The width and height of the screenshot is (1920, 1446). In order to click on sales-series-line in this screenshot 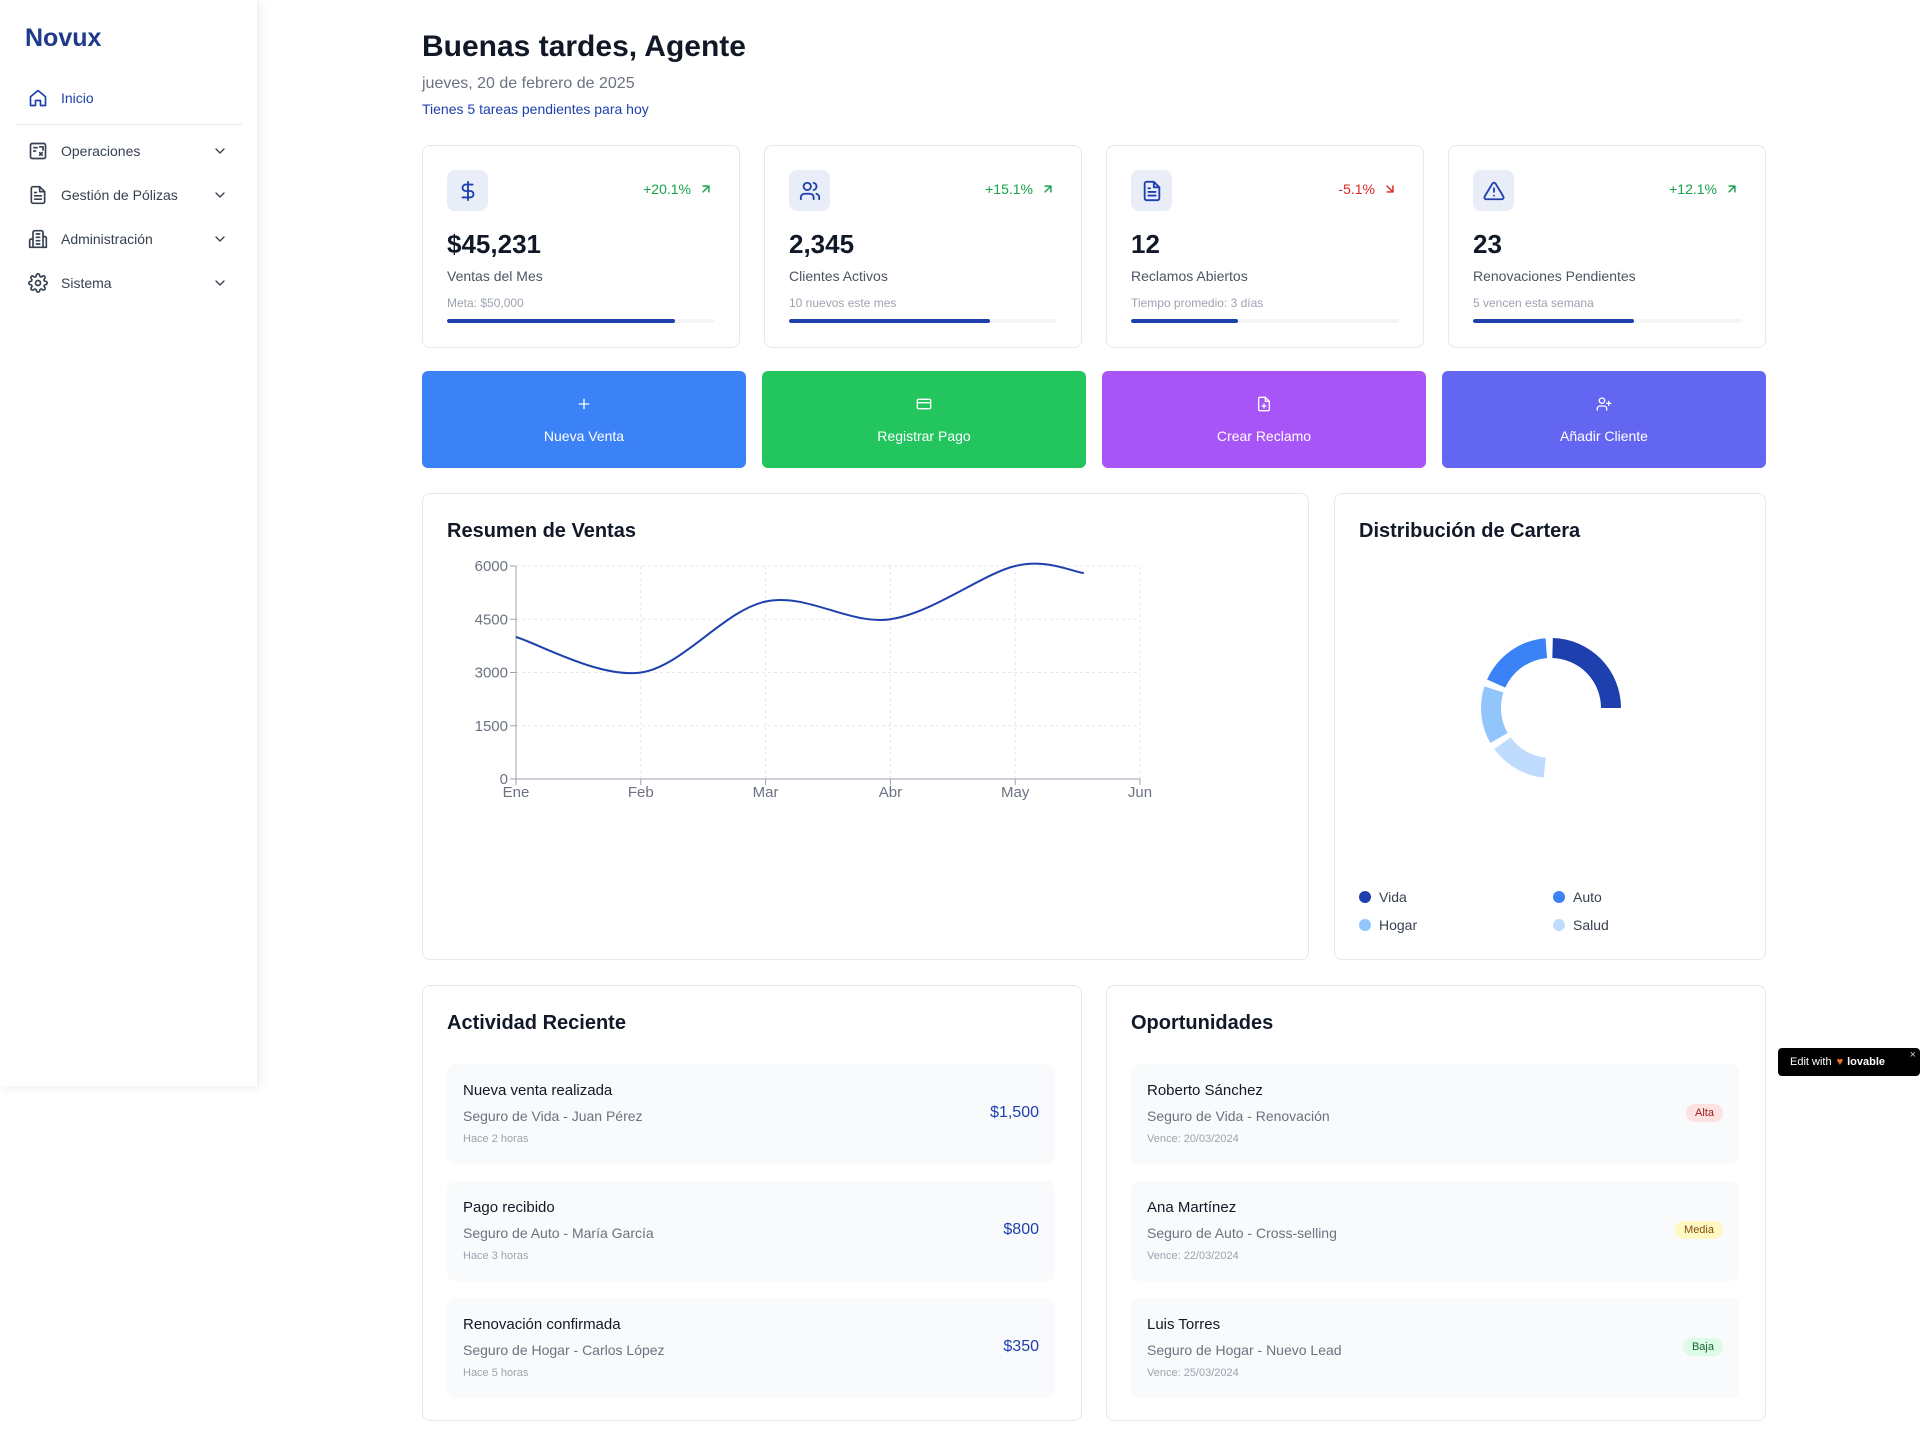, I will do `click(799, 618)`.